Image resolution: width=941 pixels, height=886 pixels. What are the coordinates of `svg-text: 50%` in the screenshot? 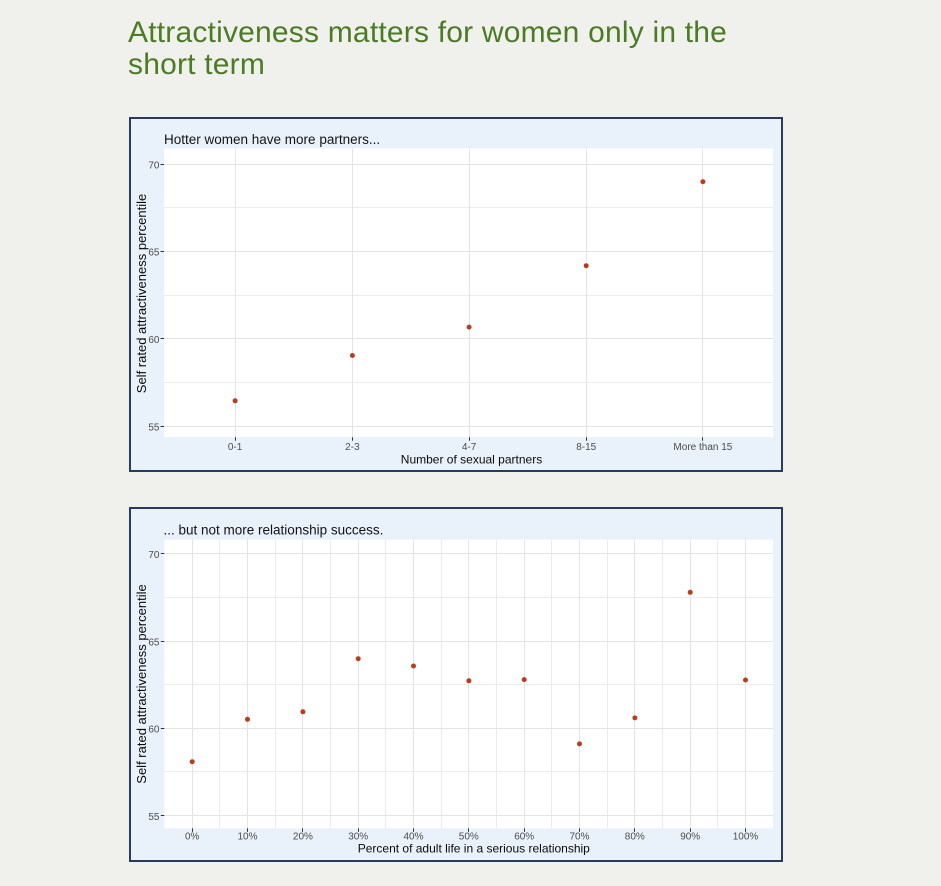 It's located at (469, 837).